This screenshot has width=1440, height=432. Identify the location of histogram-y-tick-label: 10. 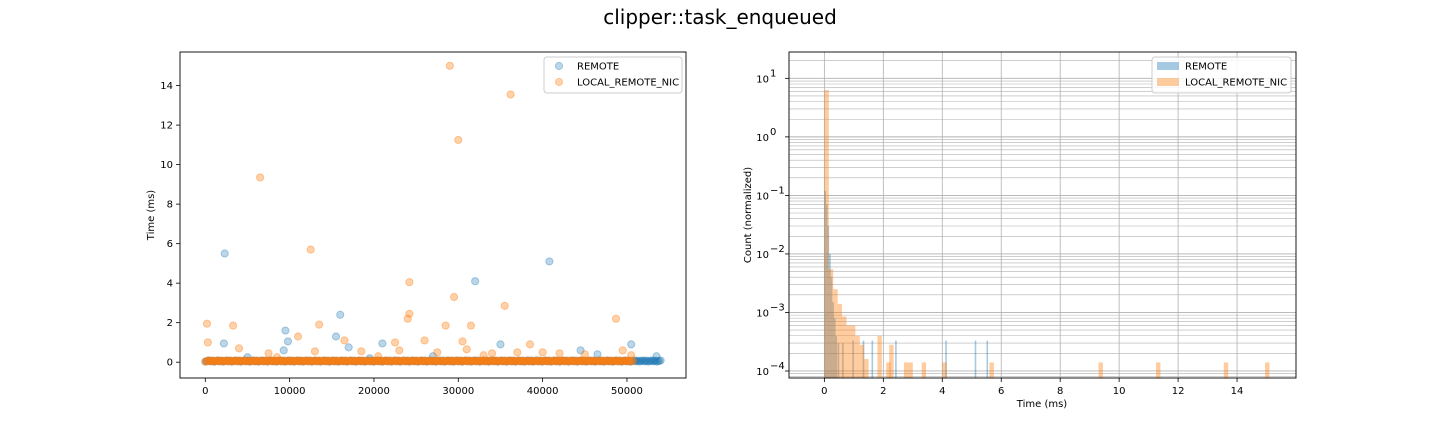
(762, 196).